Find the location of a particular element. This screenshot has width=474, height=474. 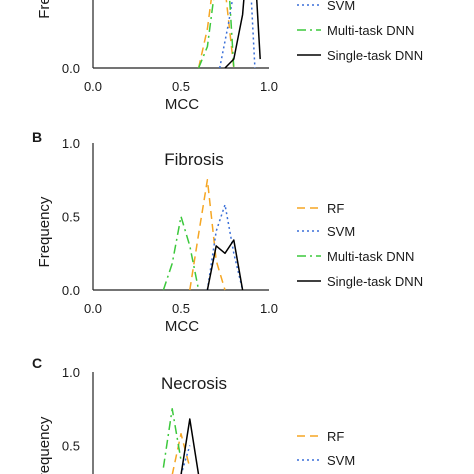

y-axis-label: Freque is located at coordinates (44, 9).